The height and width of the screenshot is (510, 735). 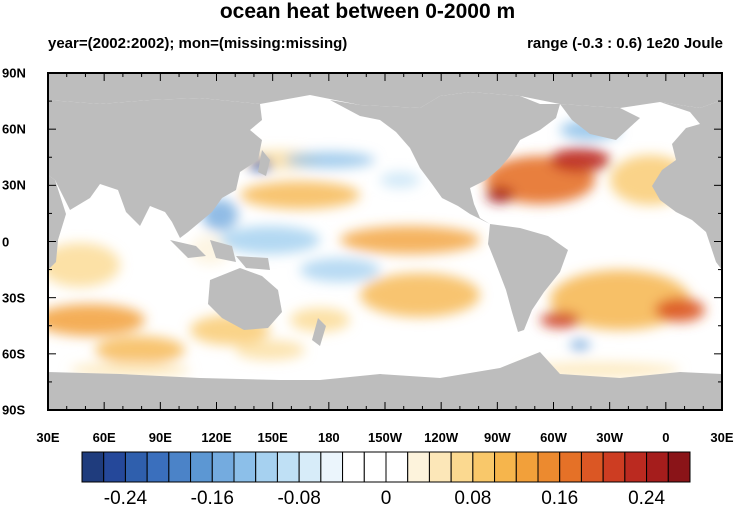 I want to click on lat-label: 90S, so click(x=14, y=410).